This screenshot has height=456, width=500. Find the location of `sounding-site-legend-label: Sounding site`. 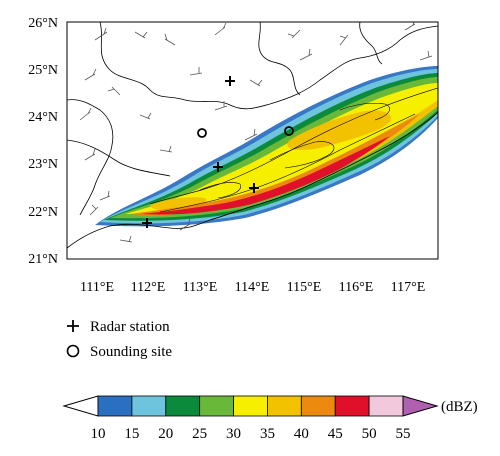

sounding-site-legend-label: Sounding site is located at coordinates (131, 352).